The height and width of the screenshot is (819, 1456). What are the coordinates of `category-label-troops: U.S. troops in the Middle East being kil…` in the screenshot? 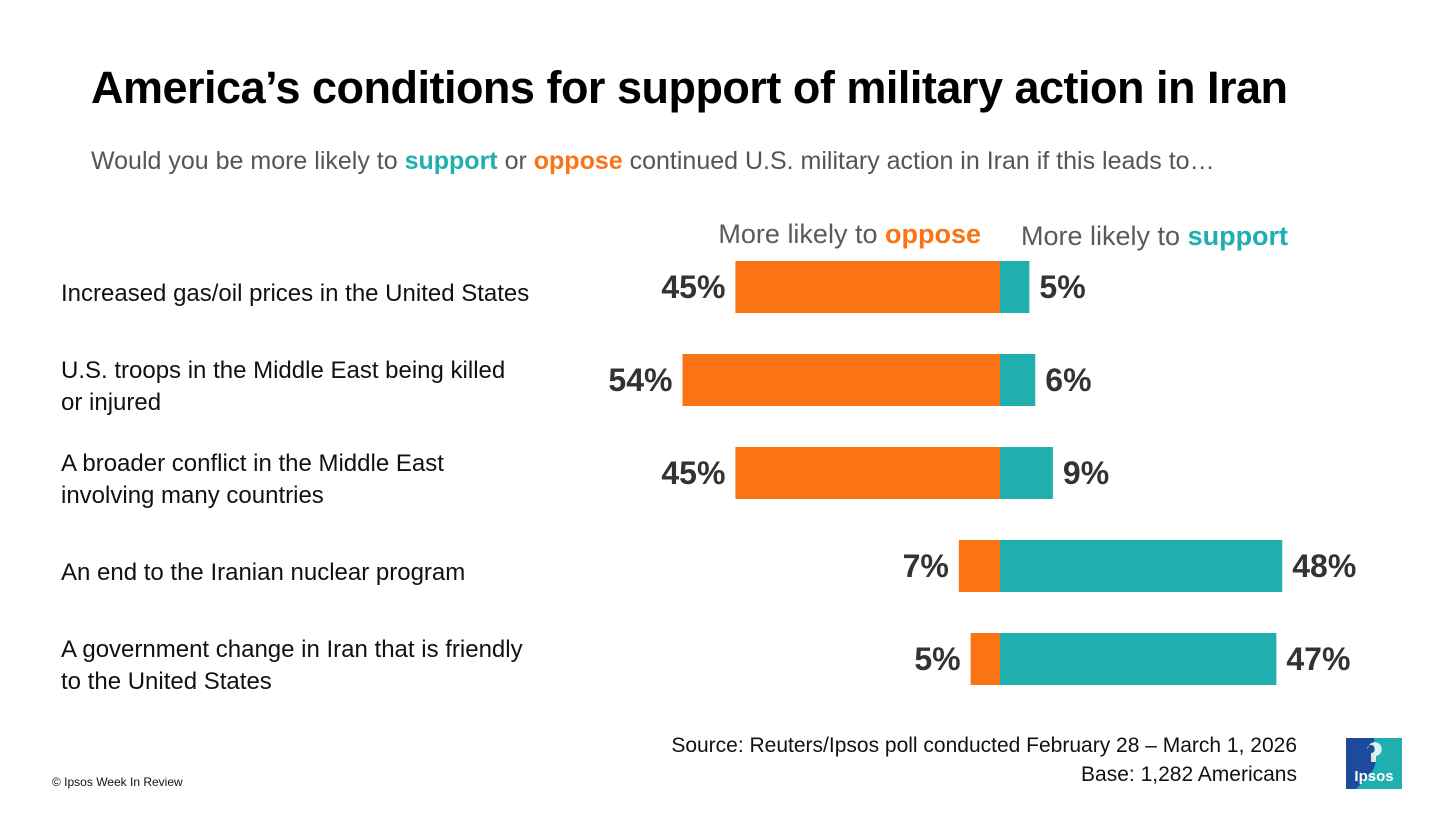 It's located at (283, 386).